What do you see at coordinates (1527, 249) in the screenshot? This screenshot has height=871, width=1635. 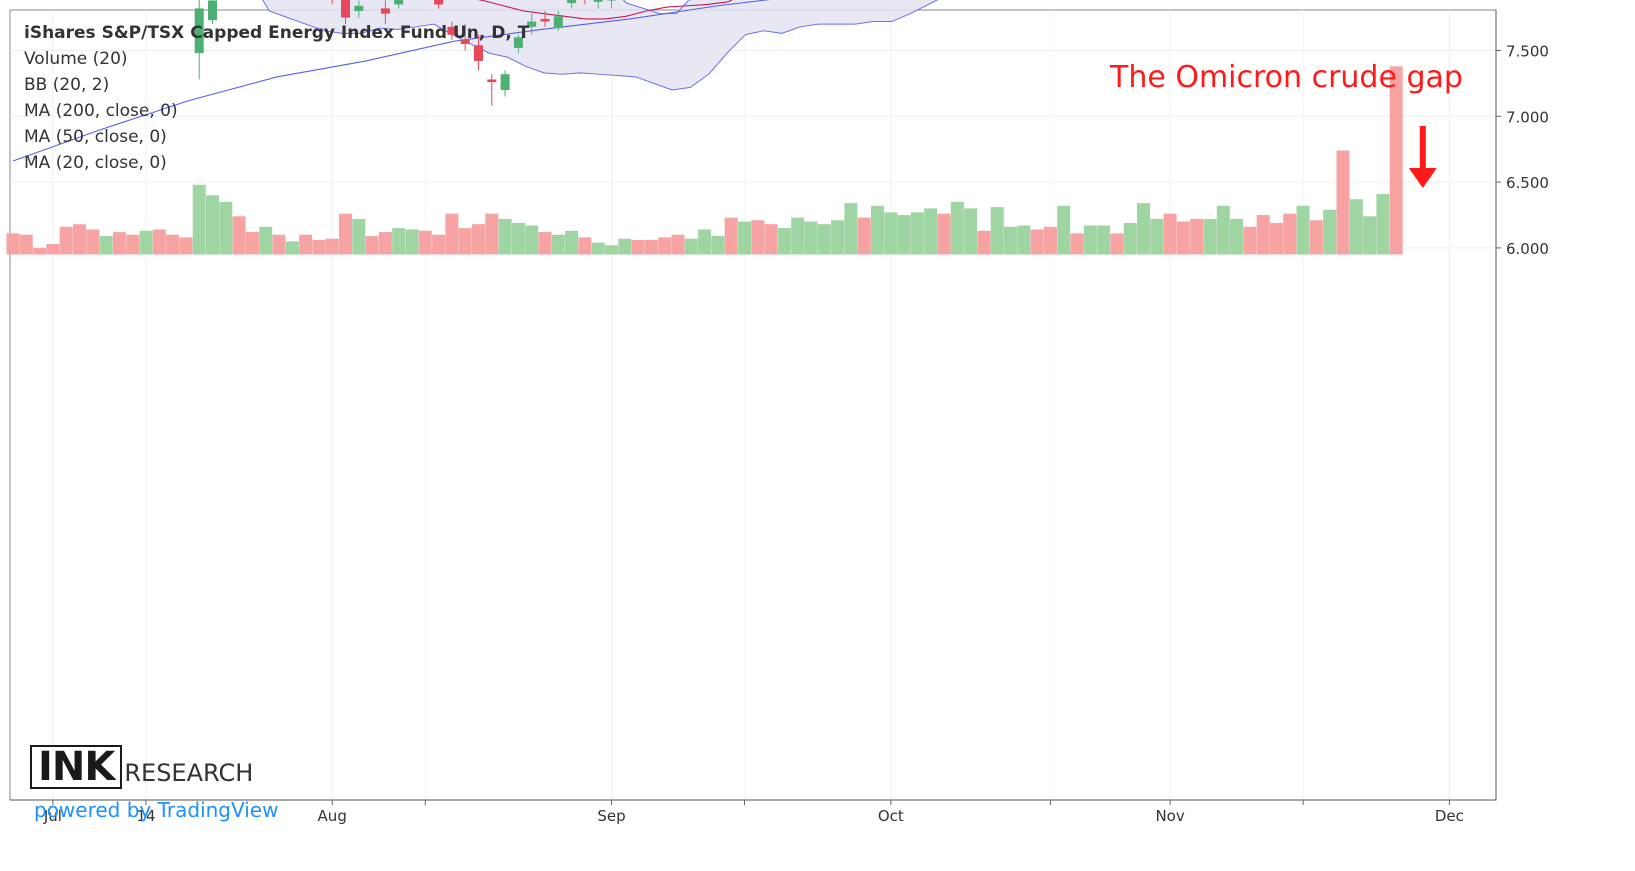 I see `y-tick-label: 6.000` at bounding box center [1527, 249].